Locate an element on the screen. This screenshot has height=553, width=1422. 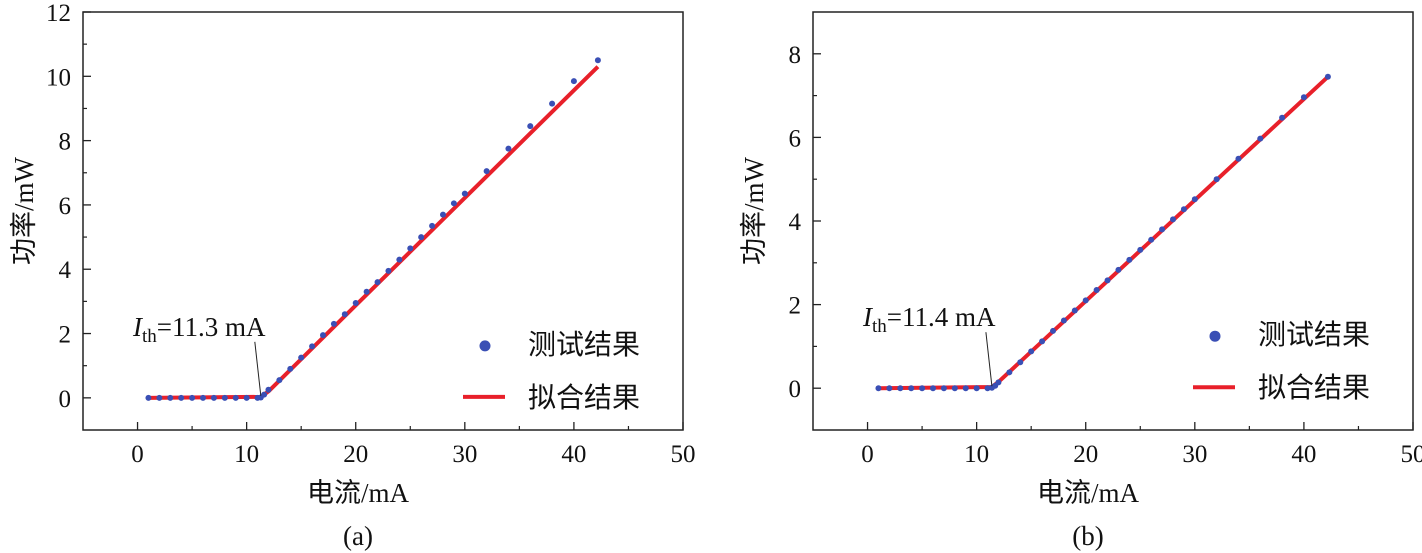
x-tick-label: 20 is located at coordinates (1085, 454).